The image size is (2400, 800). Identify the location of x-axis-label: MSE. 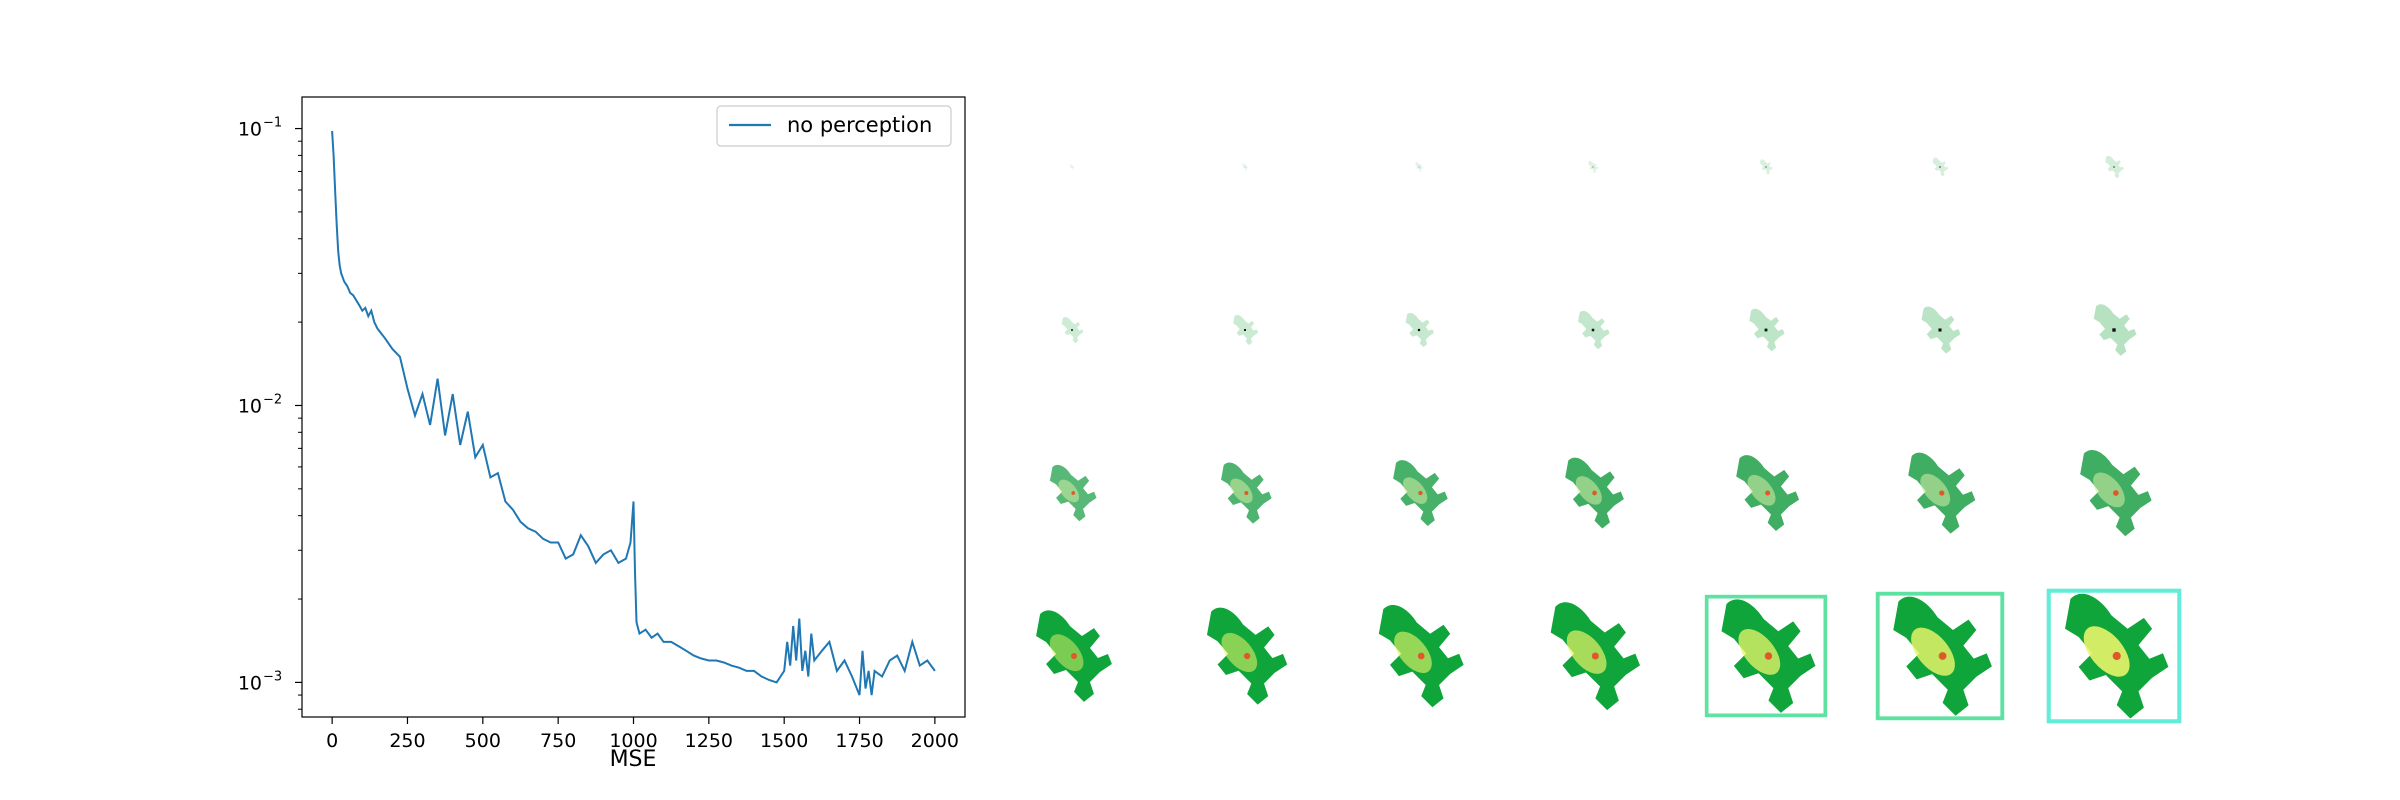
(633, 759).